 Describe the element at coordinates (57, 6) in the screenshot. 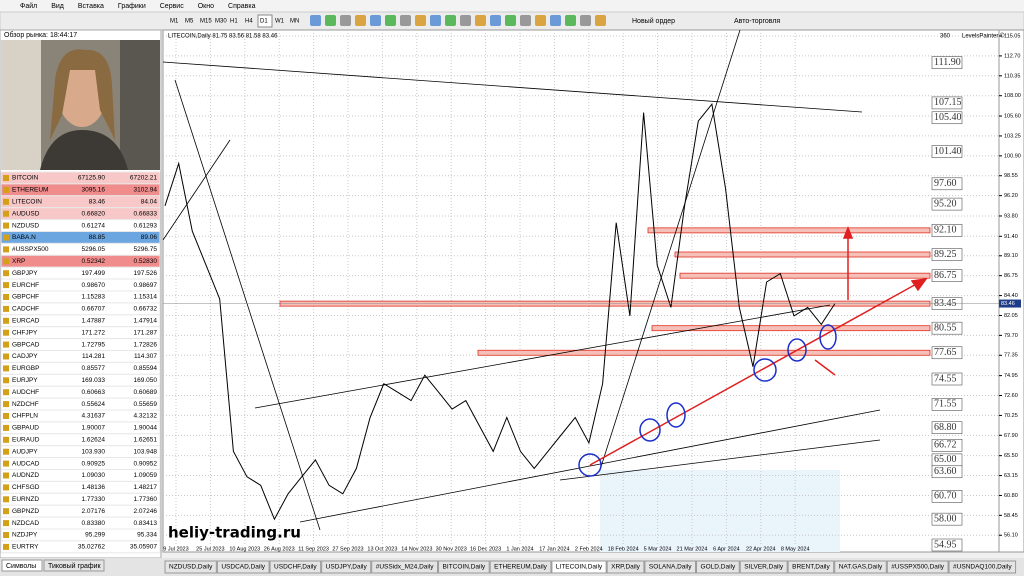

I see `menu-item: Вид` at that location.